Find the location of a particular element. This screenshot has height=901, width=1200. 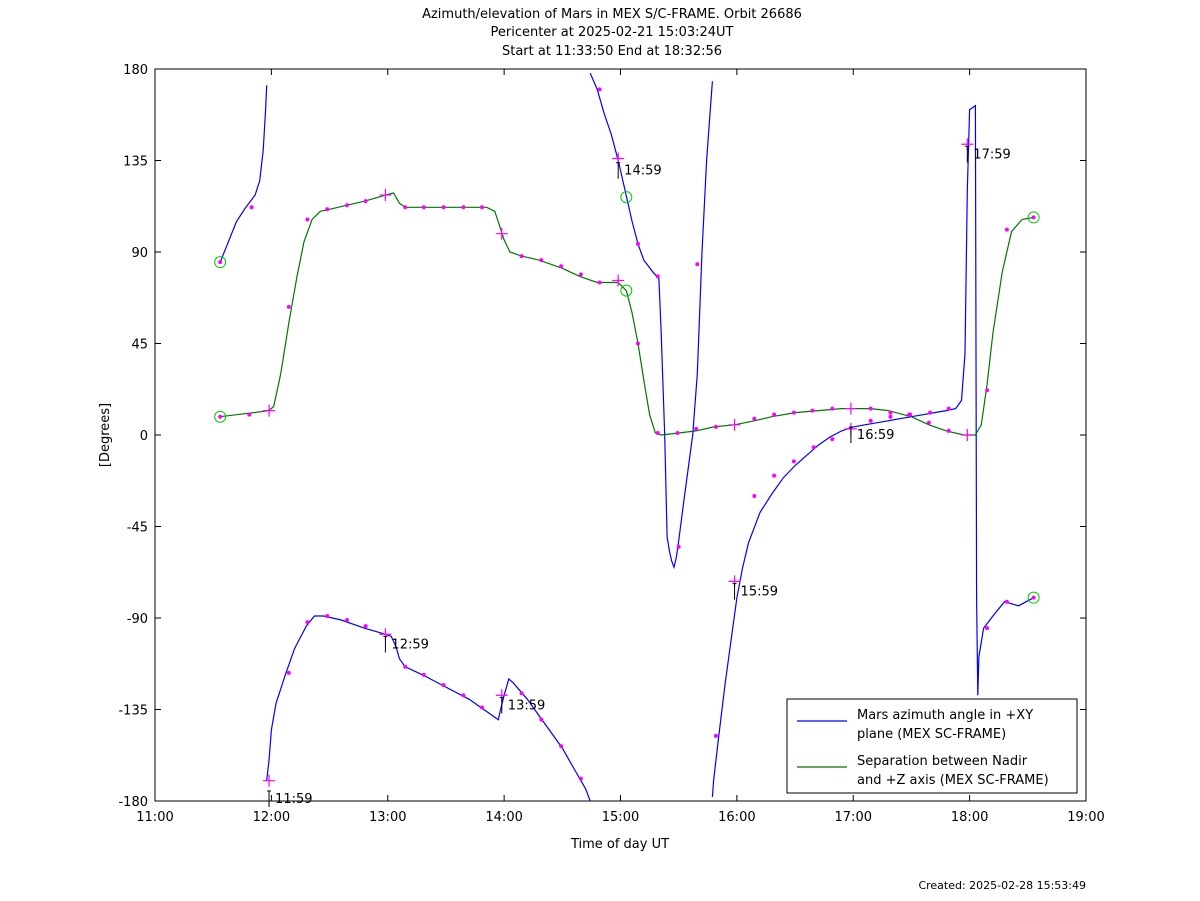

x-tick-label: 11:00 is located at coordinates (154, 817).